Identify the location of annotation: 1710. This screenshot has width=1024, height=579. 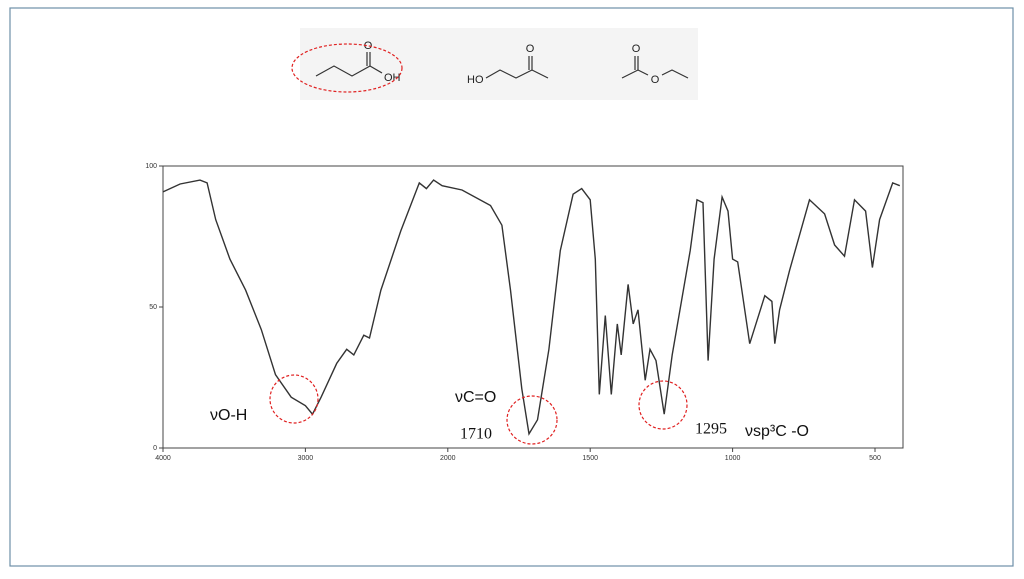
(476, 434).